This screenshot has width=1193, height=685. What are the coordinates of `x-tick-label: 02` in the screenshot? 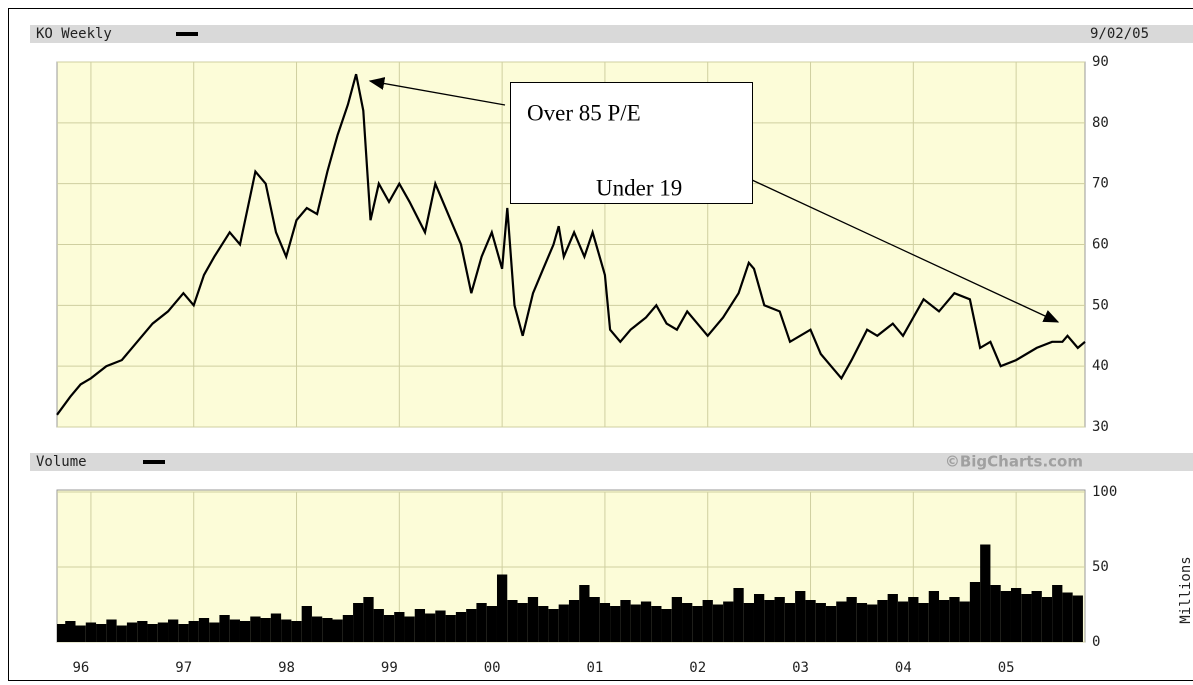 It's located at (697, 668).